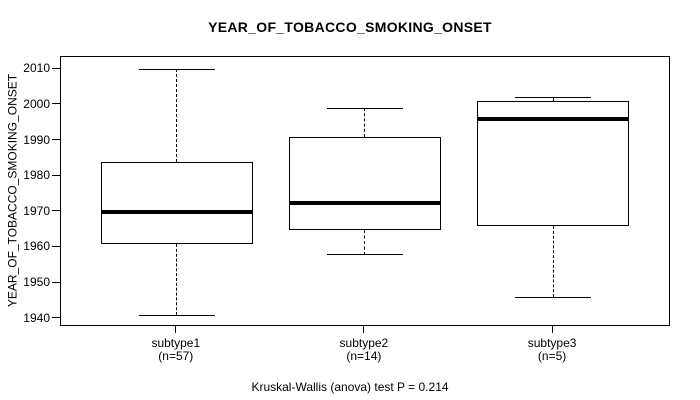  What do you see at coordinates (36, 282) in the screenshot?
I see `y-tick-label: 1950` at bounding box center [36, 282].